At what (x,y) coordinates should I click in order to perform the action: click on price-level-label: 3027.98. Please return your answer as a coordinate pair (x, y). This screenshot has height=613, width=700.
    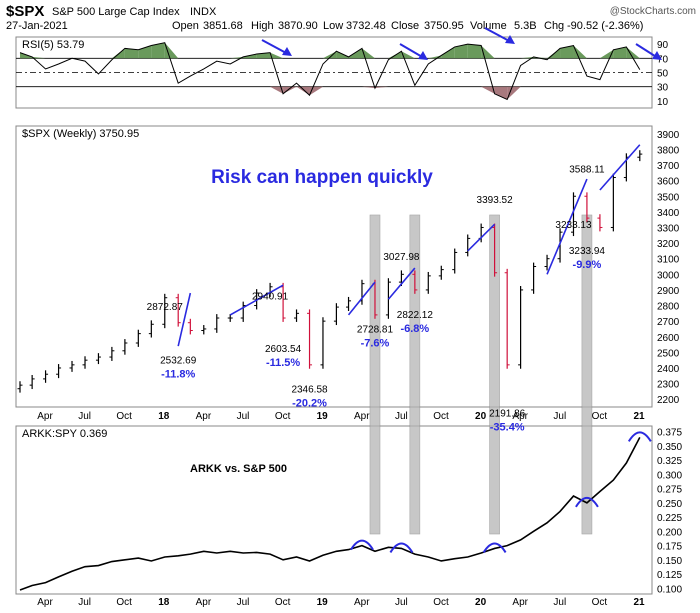
    Looking at the image, I should click on (401, 257).